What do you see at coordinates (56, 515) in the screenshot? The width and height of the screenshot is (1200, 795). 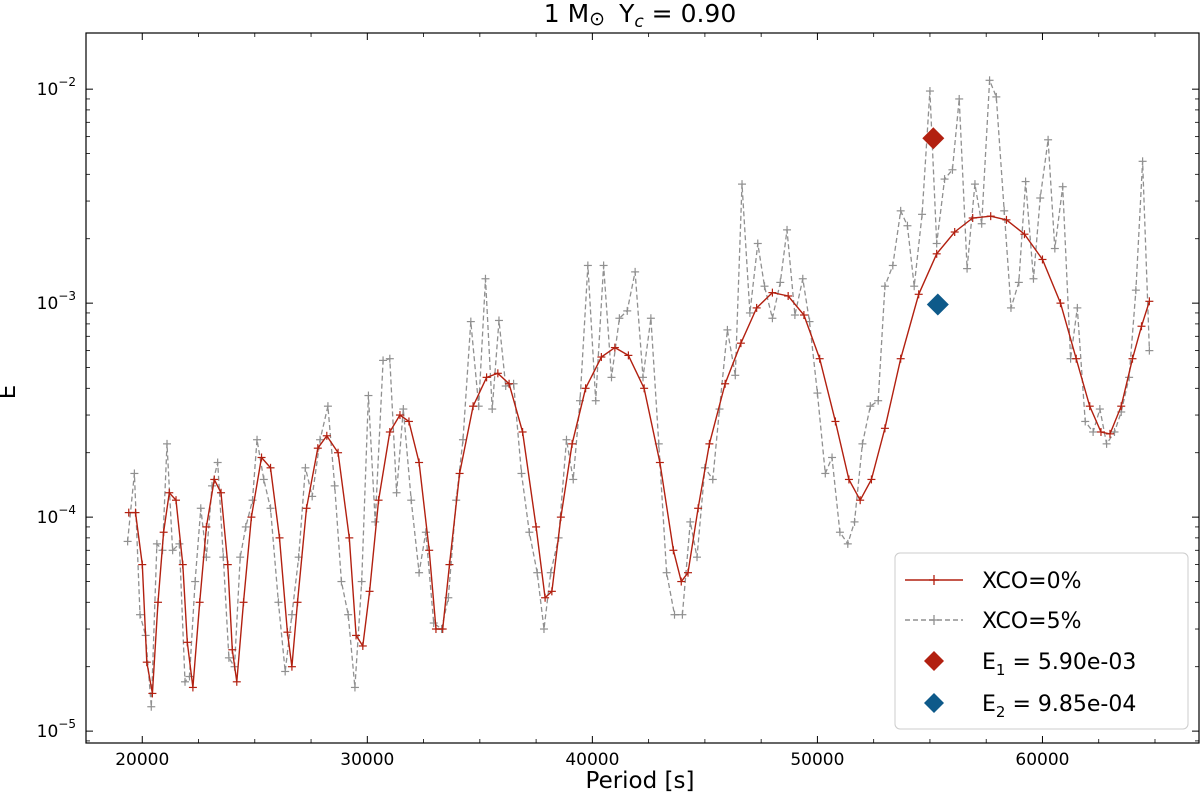 I see `y-tick-label: 10⁻⁴` at bounding box center [56, 515].